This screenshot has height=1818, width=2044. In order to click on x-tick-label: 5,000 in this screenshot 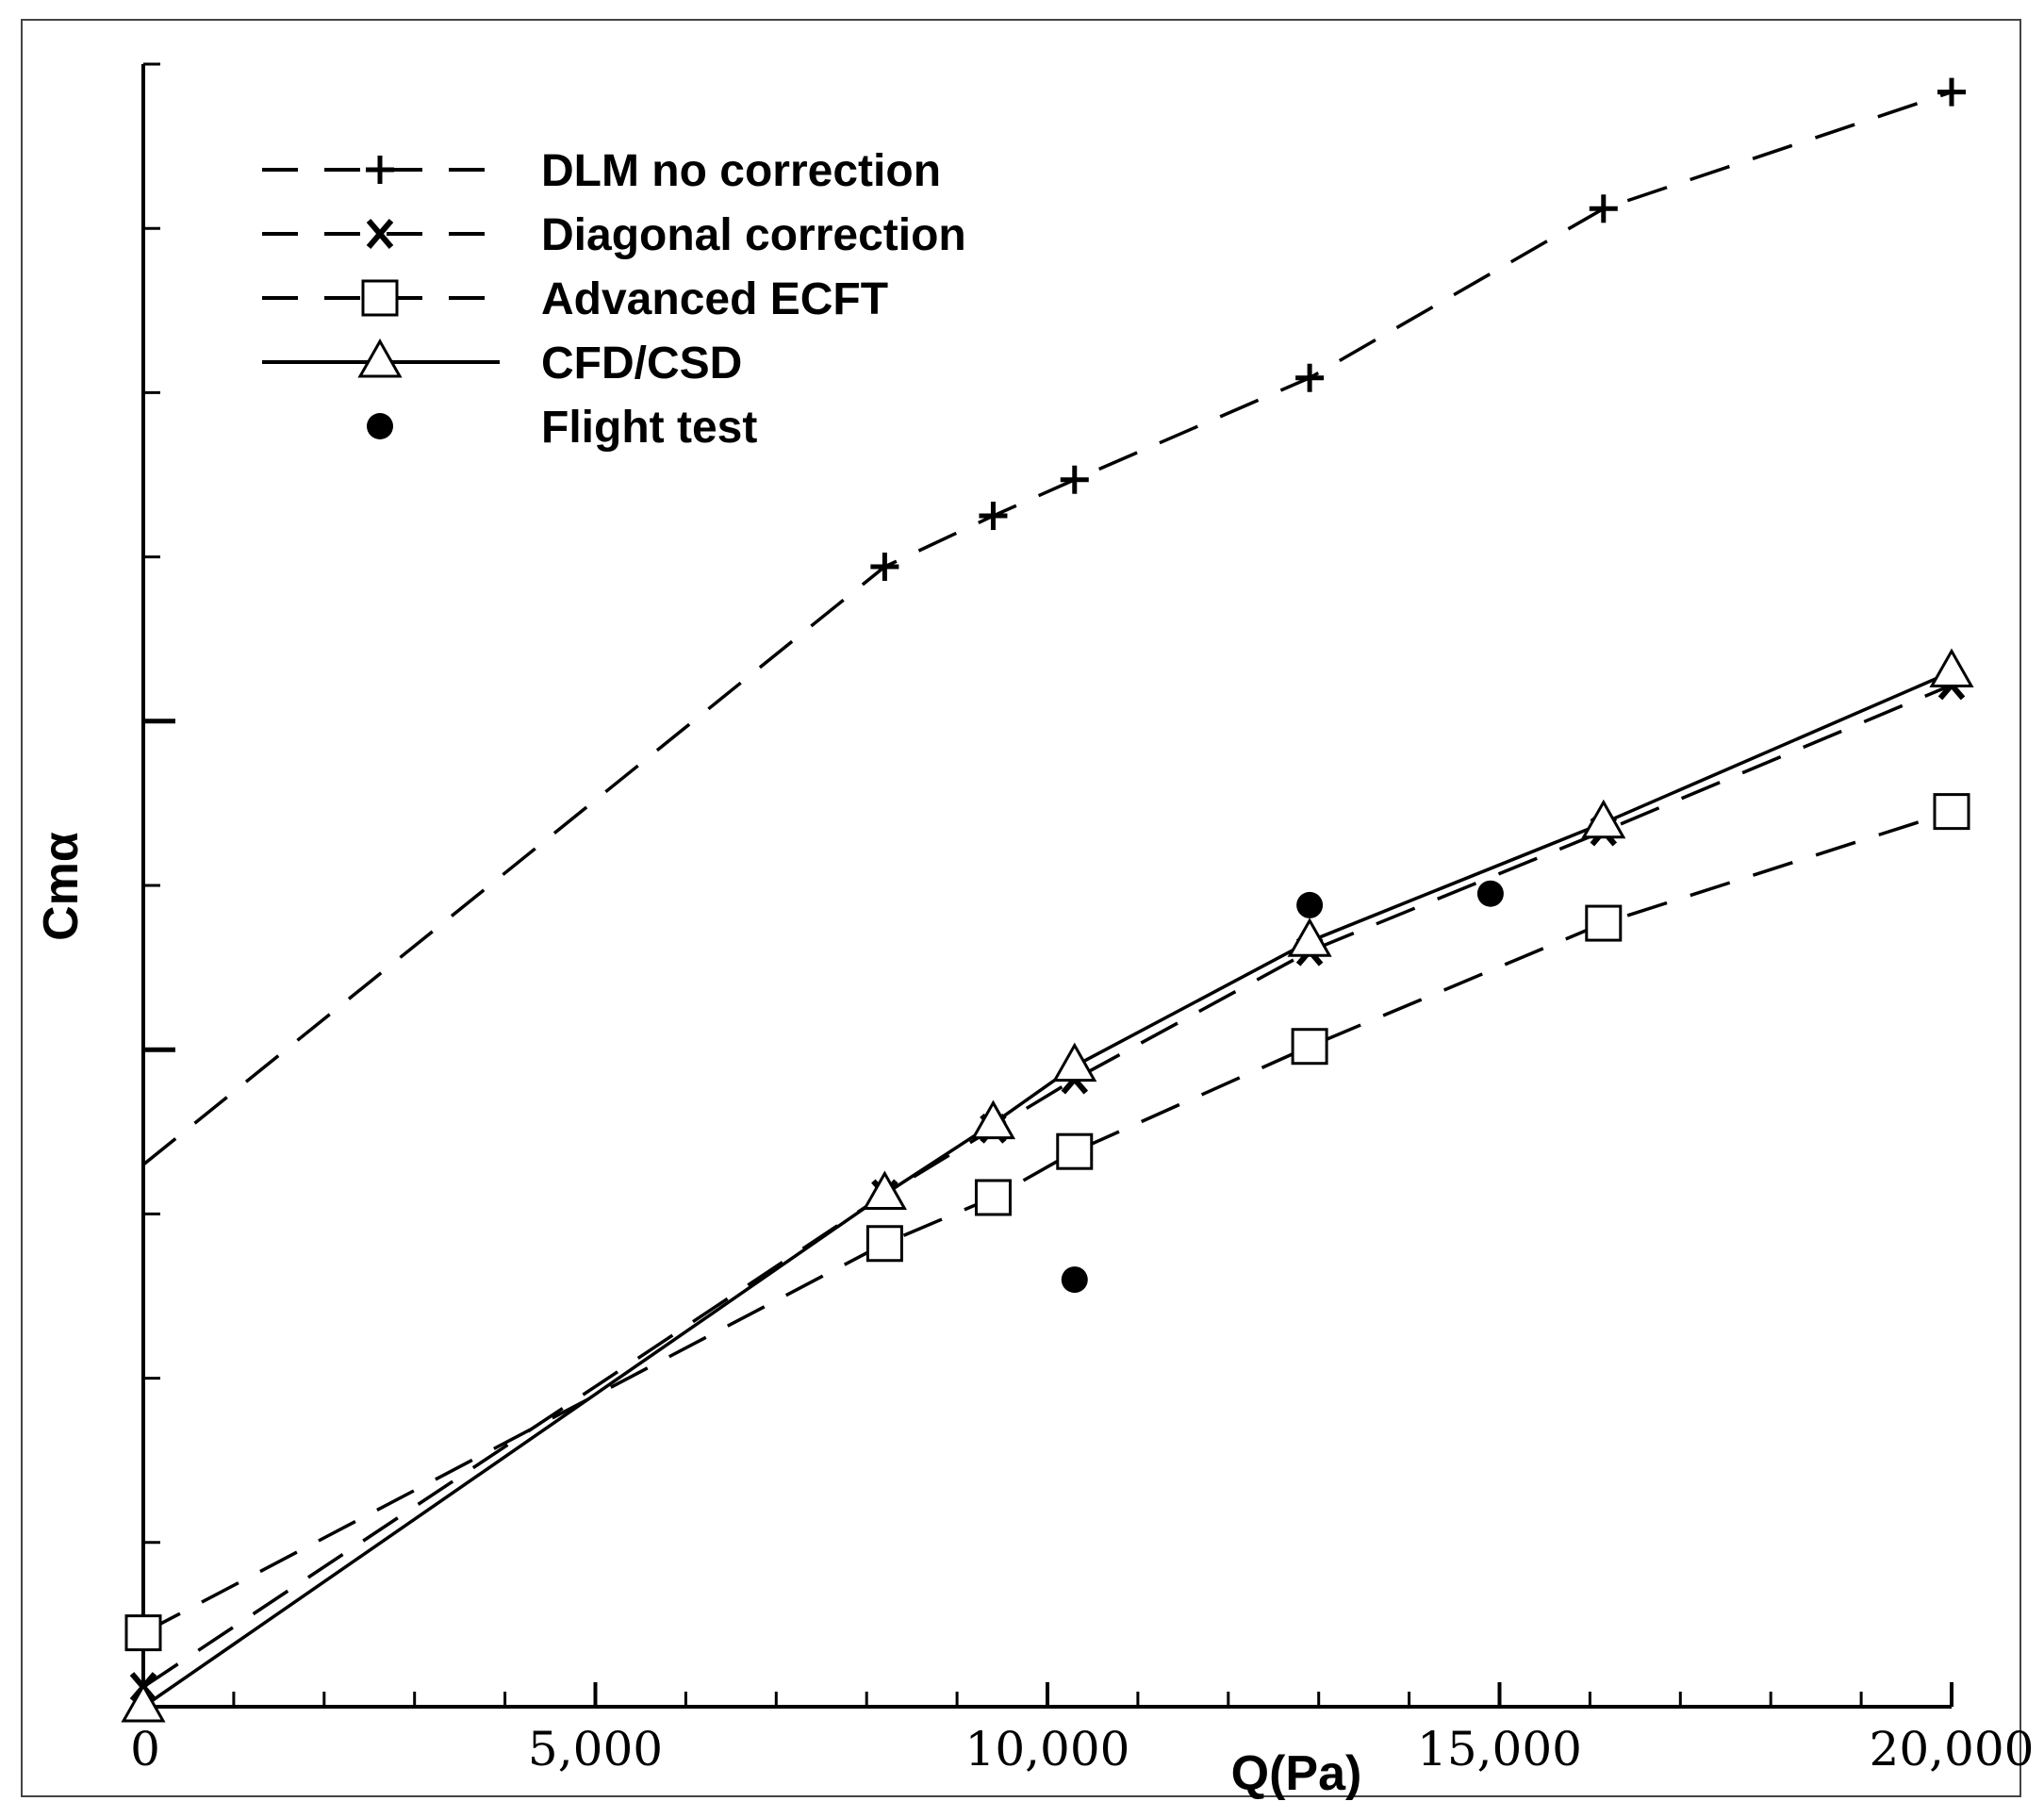, I will do `click(595, 1749)`.